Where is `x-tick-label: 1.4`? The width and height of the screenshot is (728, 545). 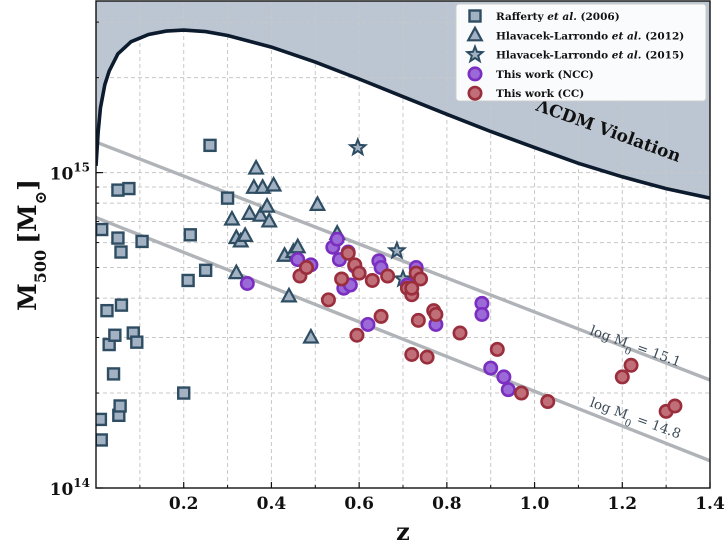 x-tick-label: 1.4 is located at coordinates (710, 504).